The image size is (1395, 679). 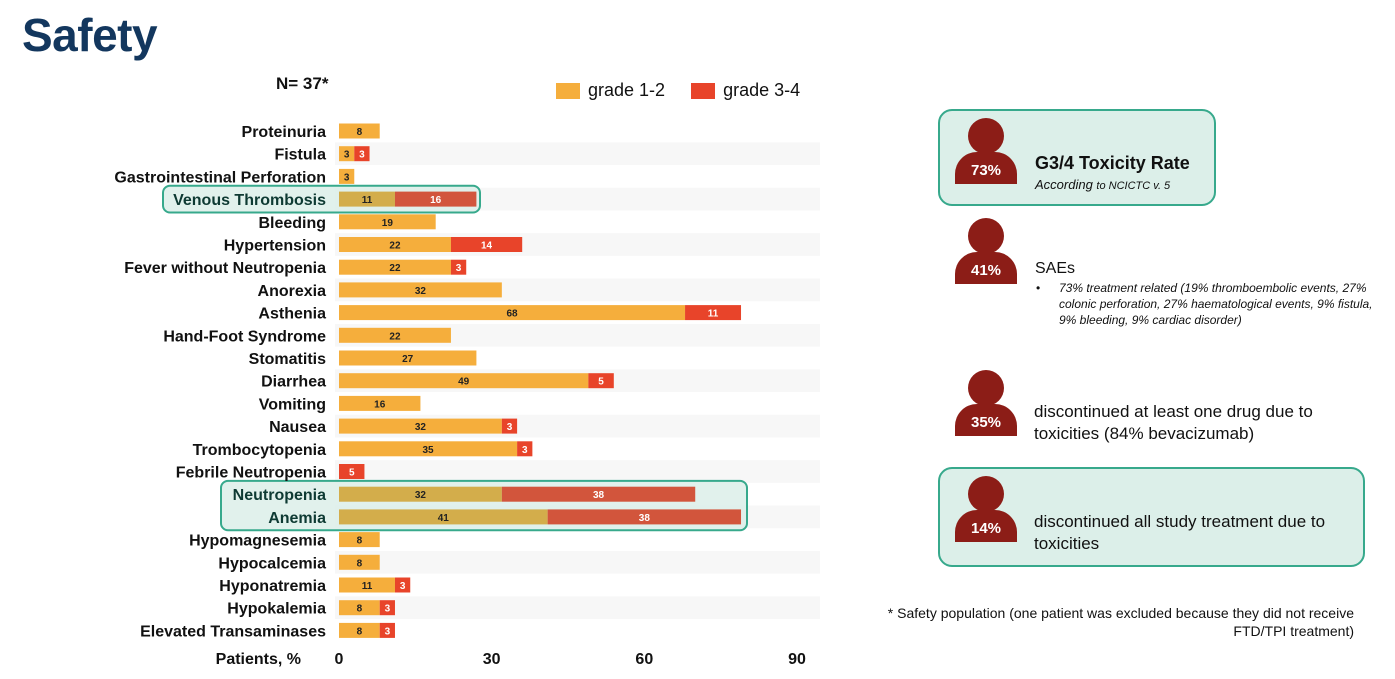 What do you see at coordinates (347, 154) in the screenshot?
I see `bar-grade-1-2-fistula` at bounding box center [347, 154].